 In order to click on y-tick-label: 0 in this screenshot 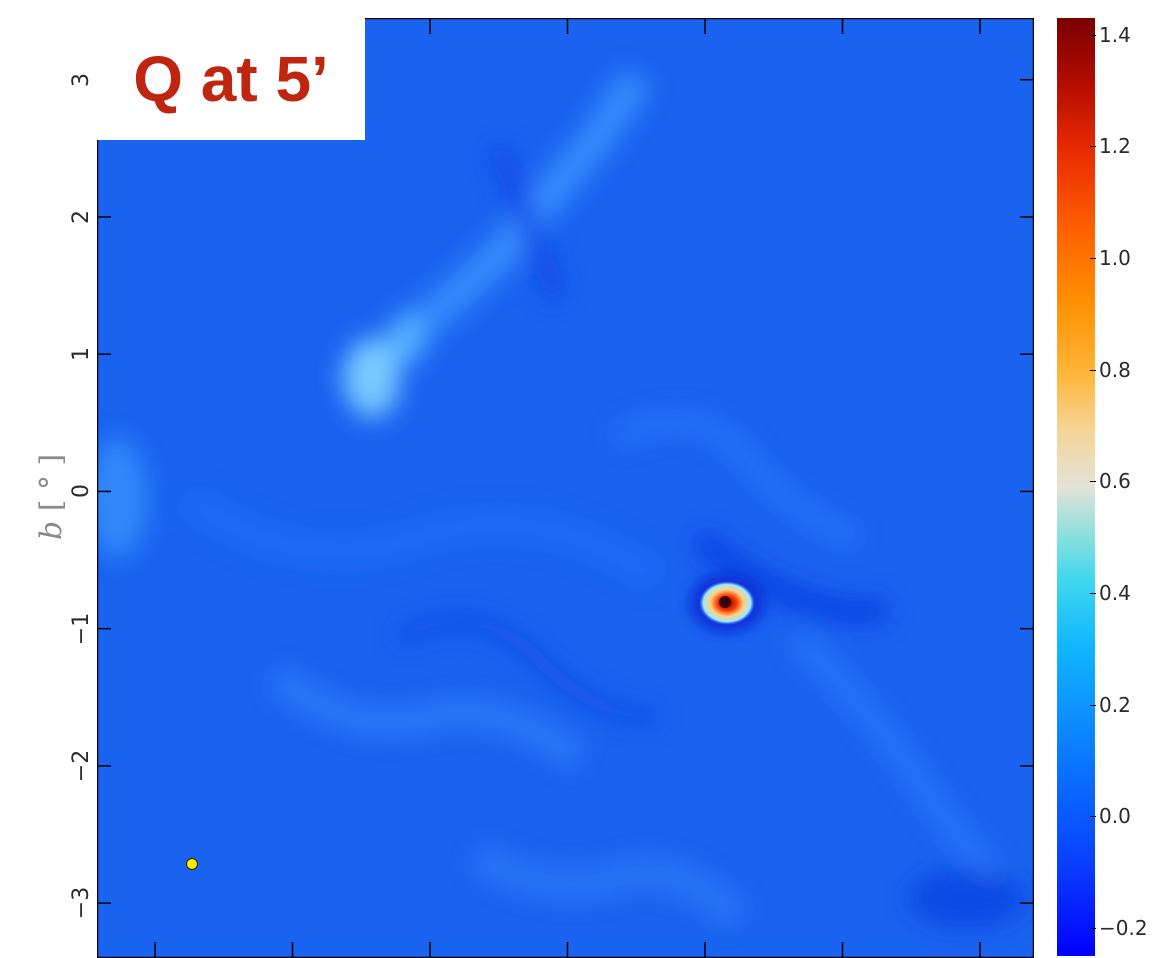, I will do `click(81, 491)`.